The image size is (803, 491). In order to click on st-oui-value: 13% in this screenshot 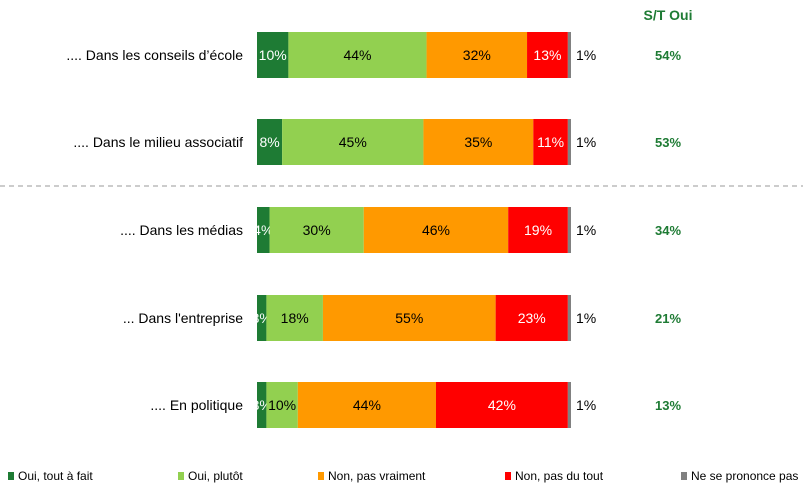, I will do `click(668, 405)`.